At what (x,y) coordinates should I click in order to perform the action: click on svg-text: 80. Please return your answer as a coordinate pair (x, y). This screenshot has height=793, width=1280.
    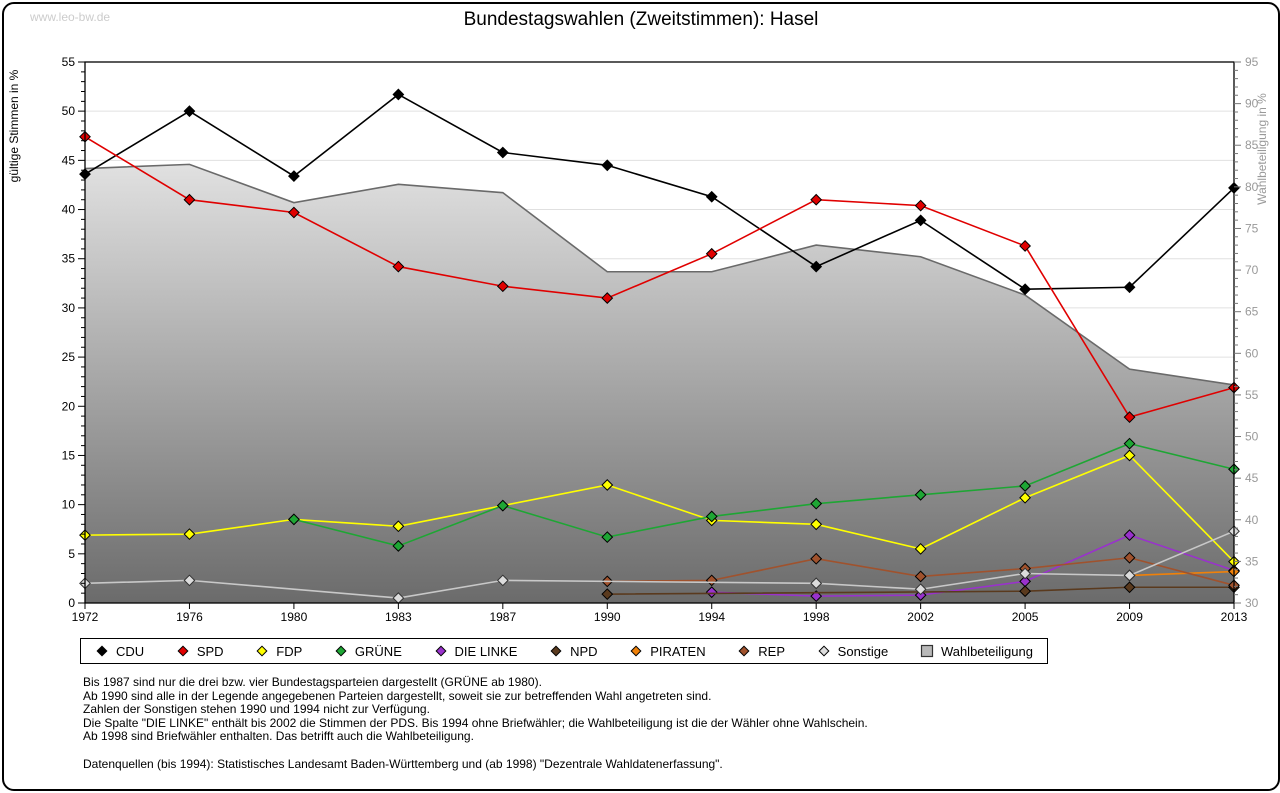
    Looking at the image, I should click on (1252, 187).